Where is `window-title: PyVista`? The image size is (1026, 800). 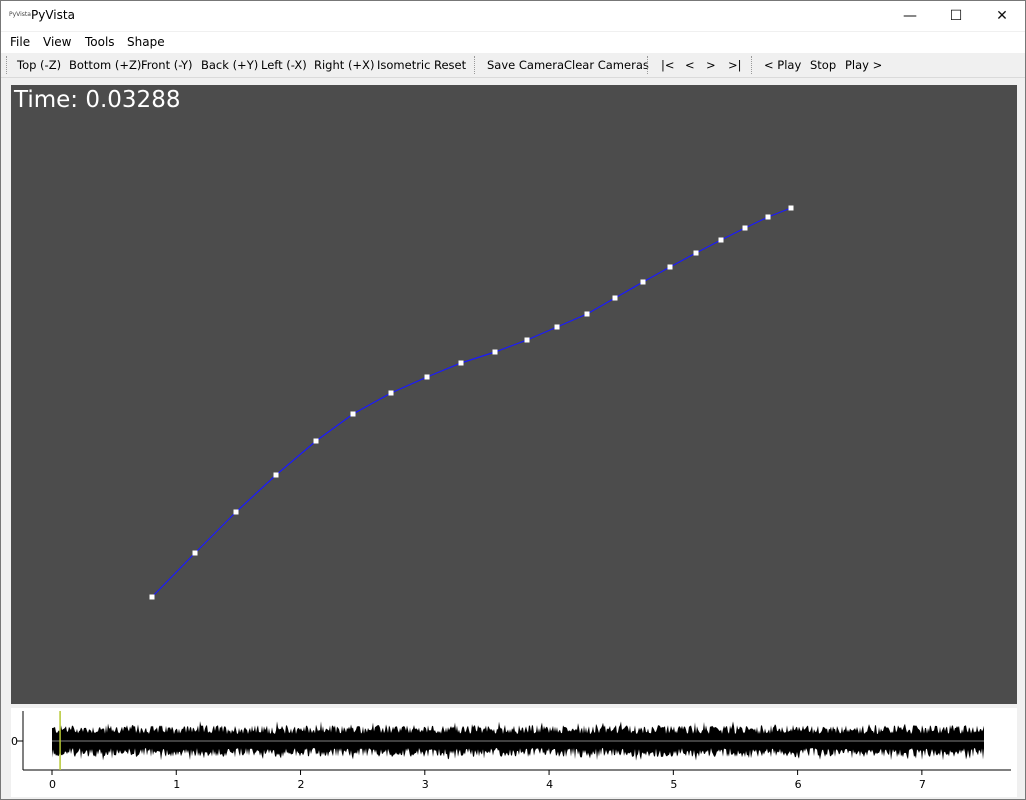 window-title: PyVista is located at coordinates (53, 15).